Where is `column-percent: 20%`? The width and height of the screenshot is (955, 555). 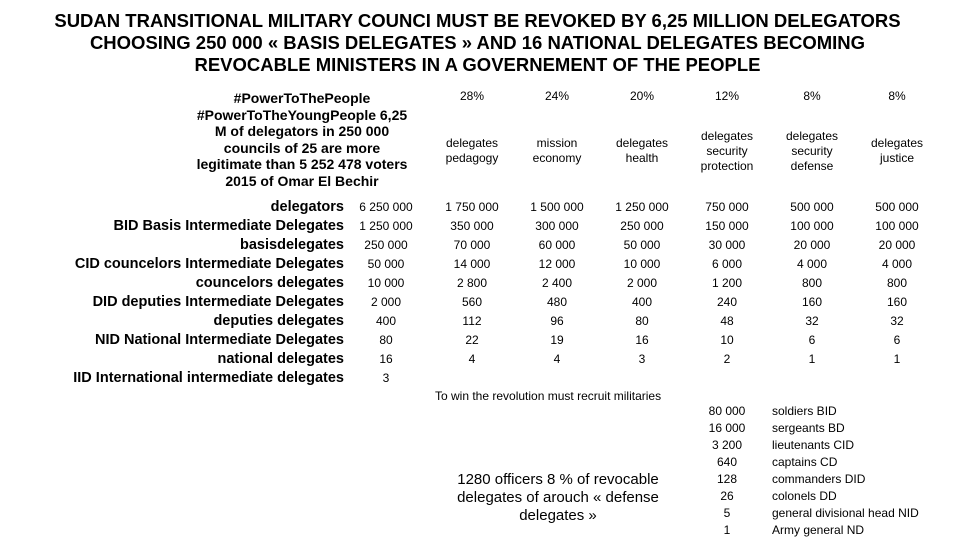 column-percent: 20% is located at coordinates (642, 96).